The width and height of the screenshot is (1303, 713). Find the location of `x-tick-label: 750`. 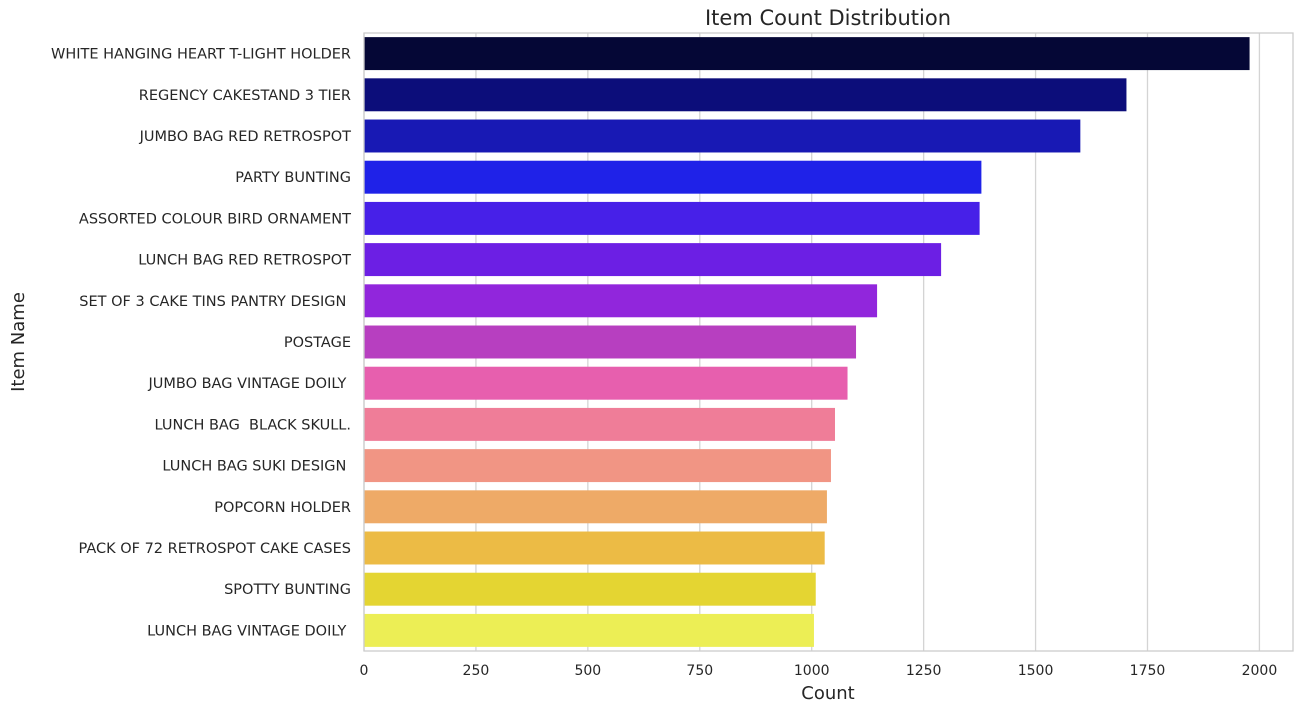

x-tick-label: 750 is located at coordinates (699, 671).